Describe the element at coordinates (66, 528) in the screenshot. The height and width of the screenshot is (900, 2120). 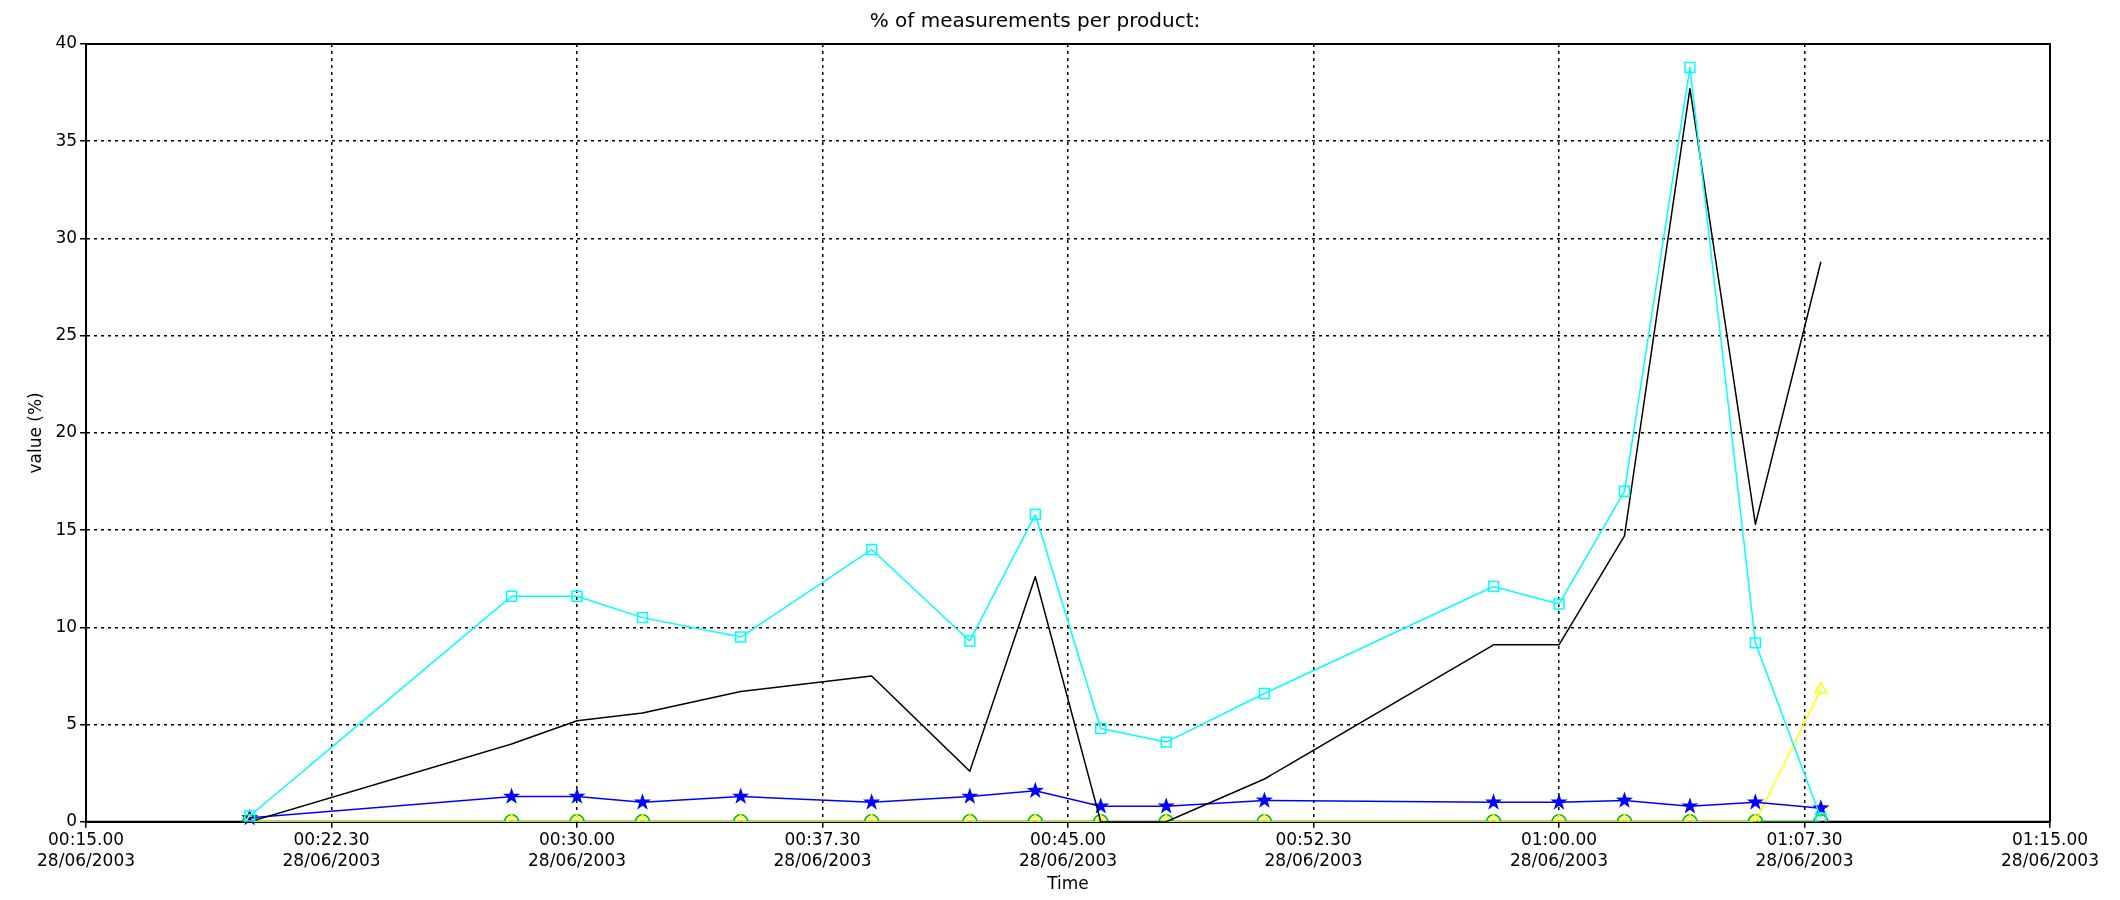
I see `y-tick-label: 15` at that location.